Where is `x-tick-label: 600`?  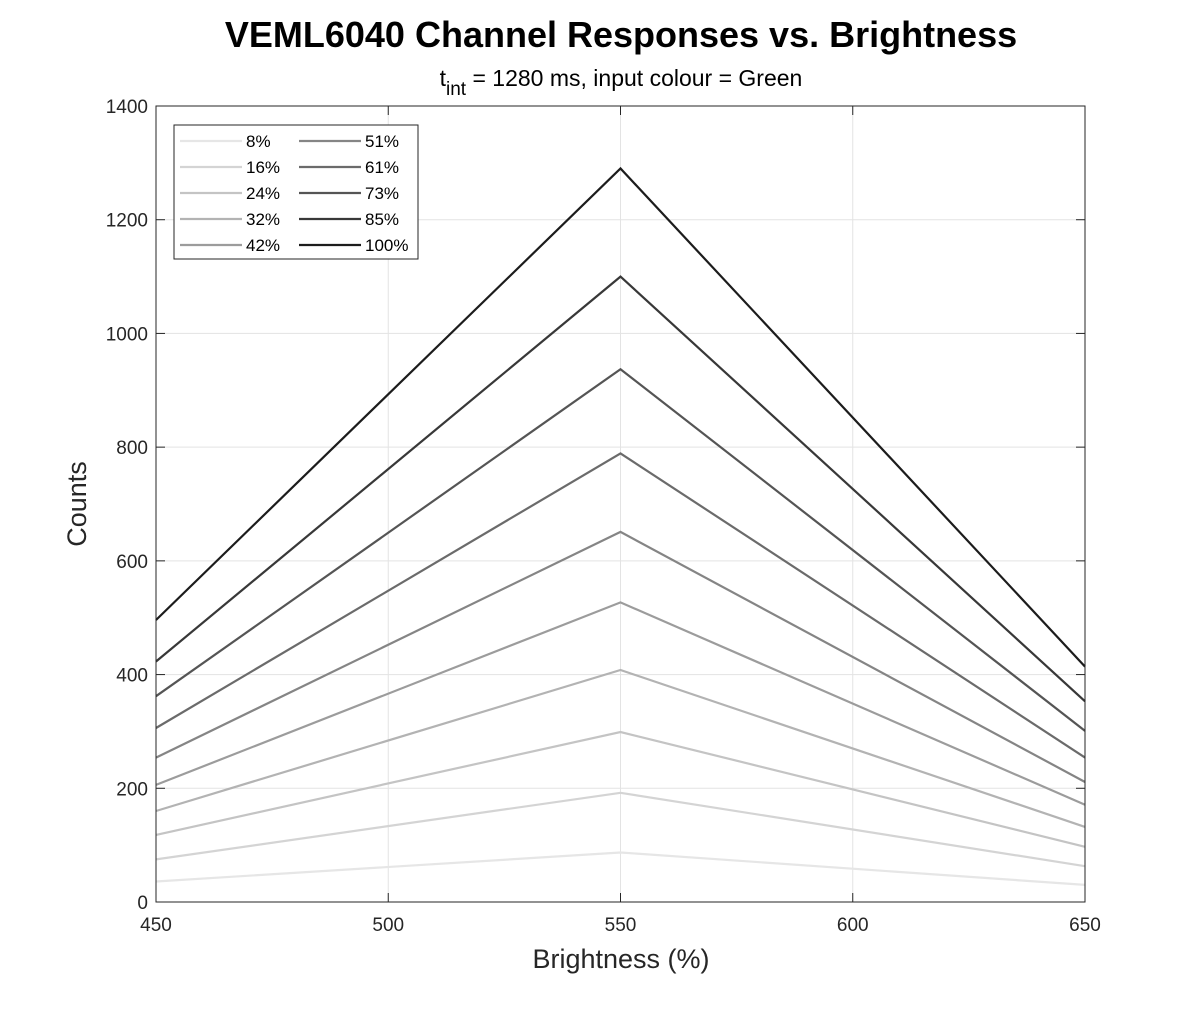
x-tick-label: 600 is located at coordinates (853, 925).